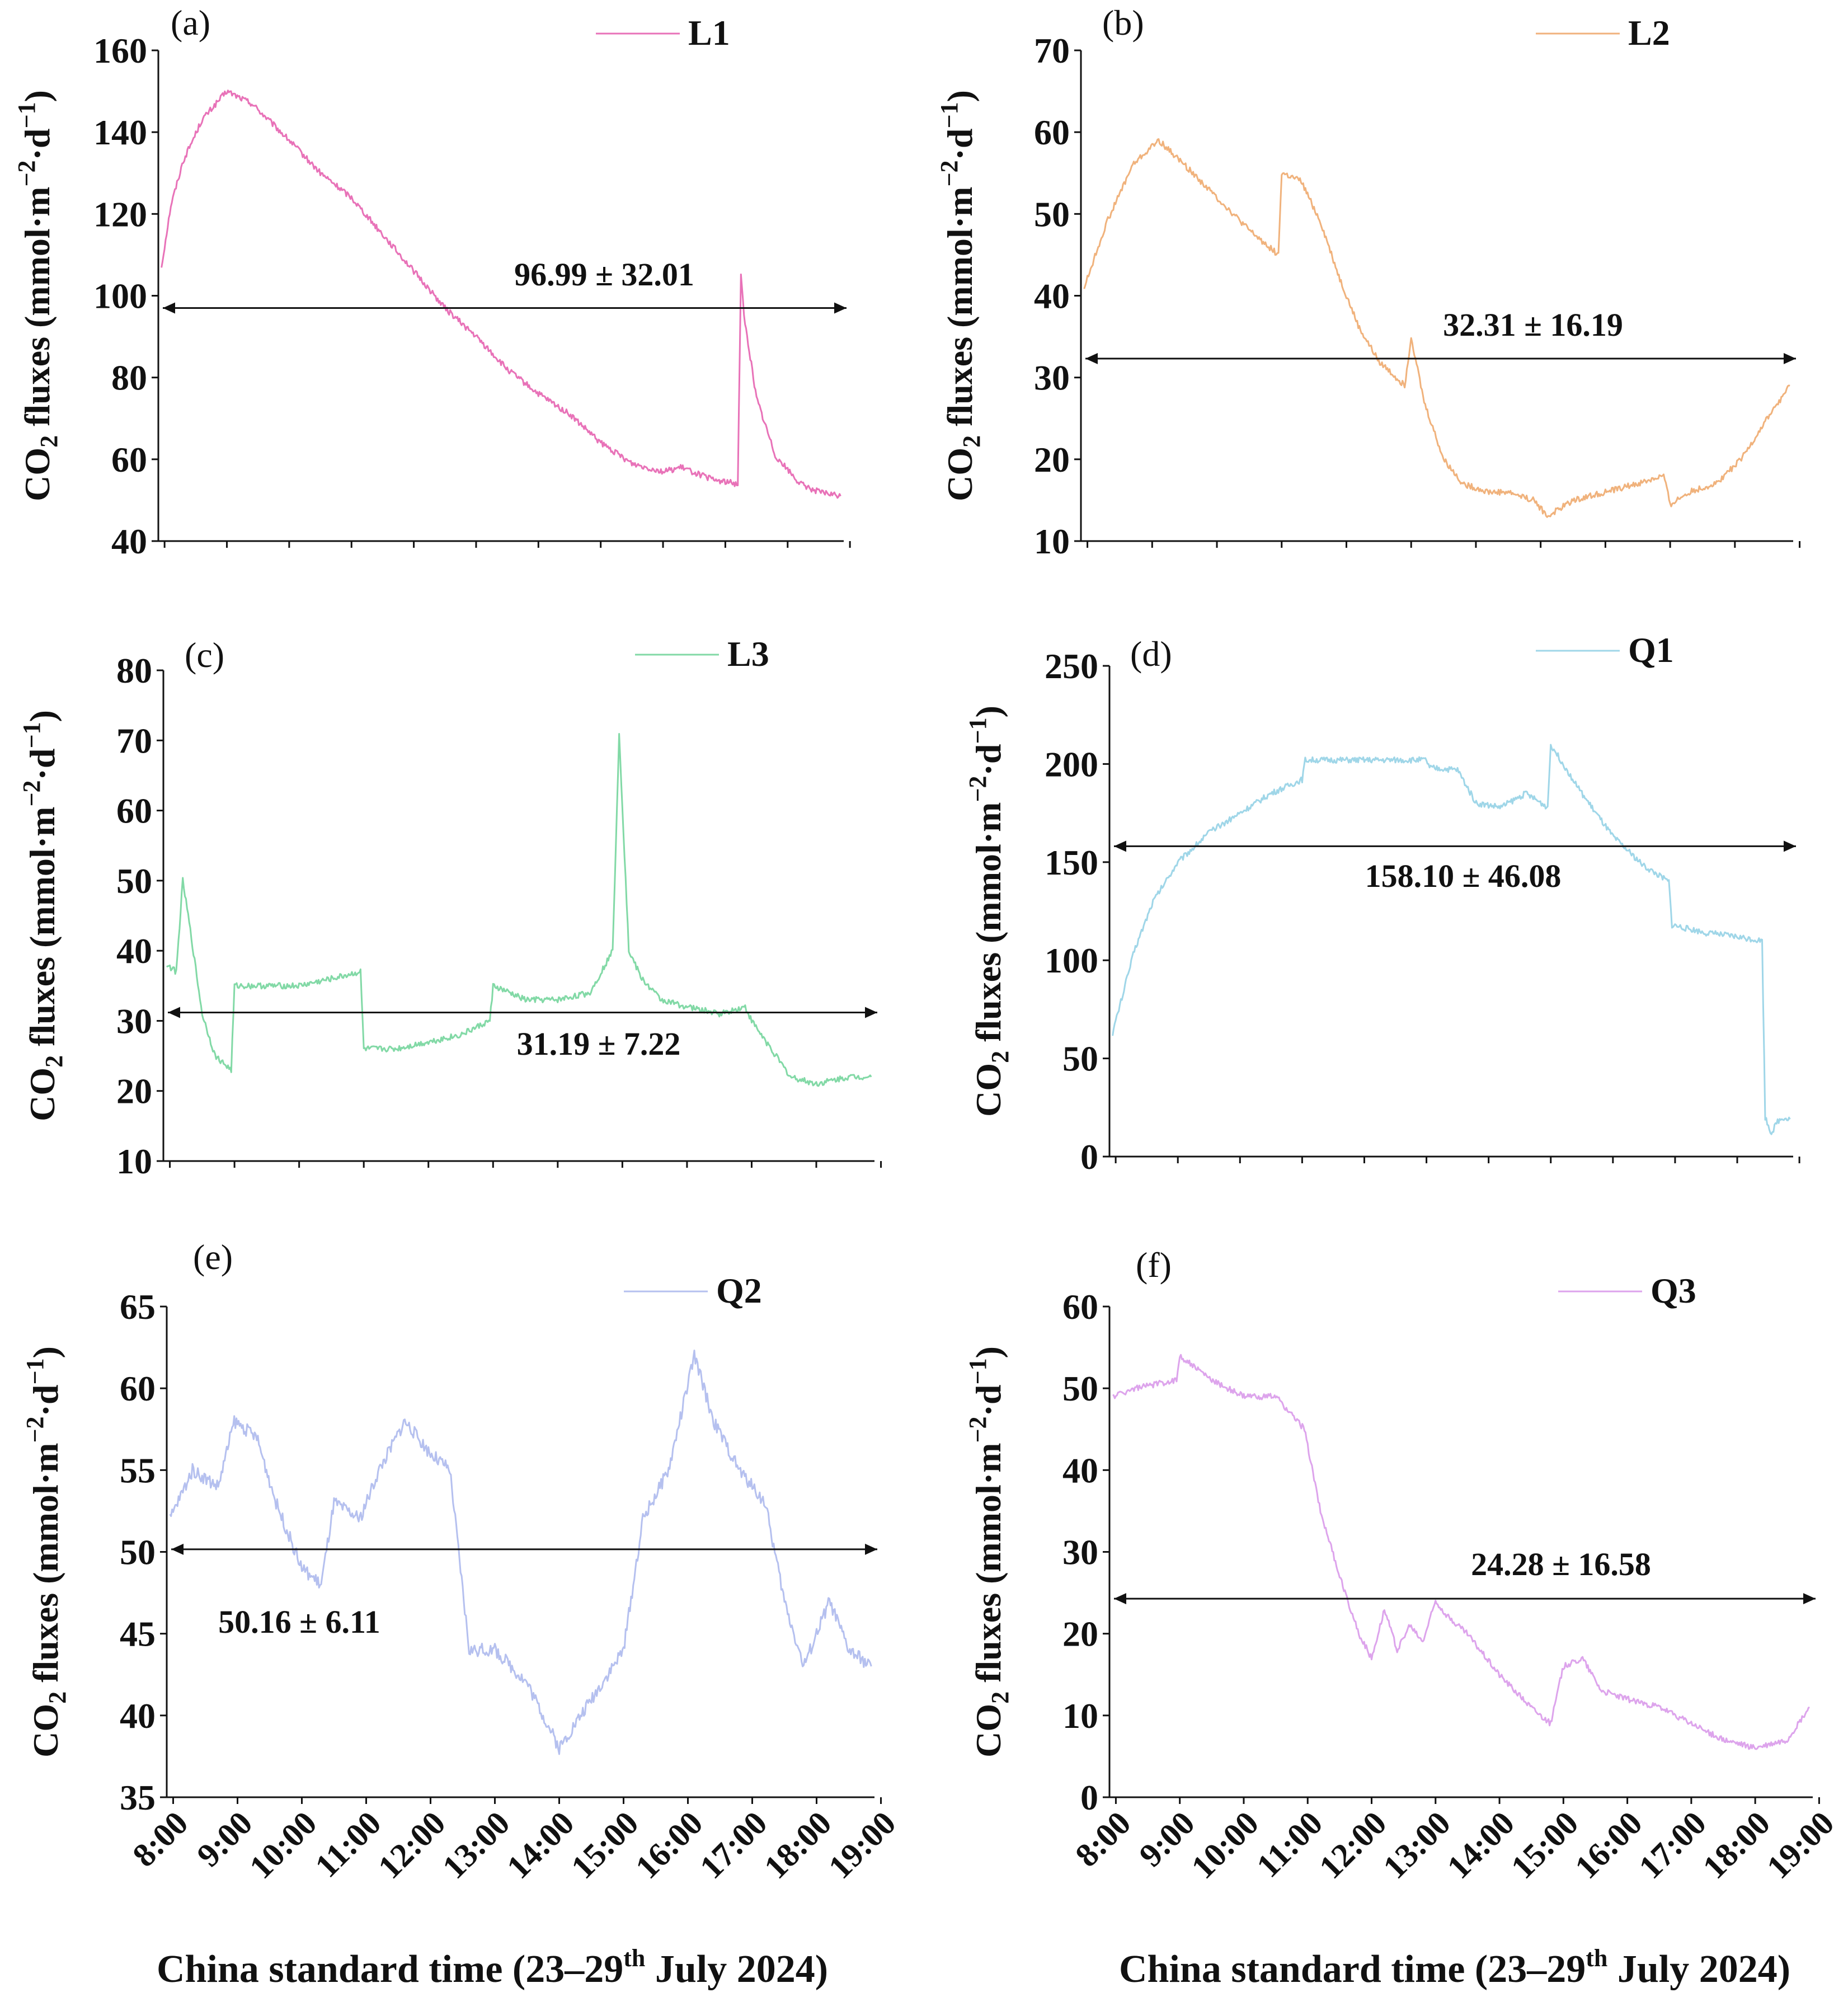  I want to click on x-tick-label: 12:00, so click(1353, 1845).